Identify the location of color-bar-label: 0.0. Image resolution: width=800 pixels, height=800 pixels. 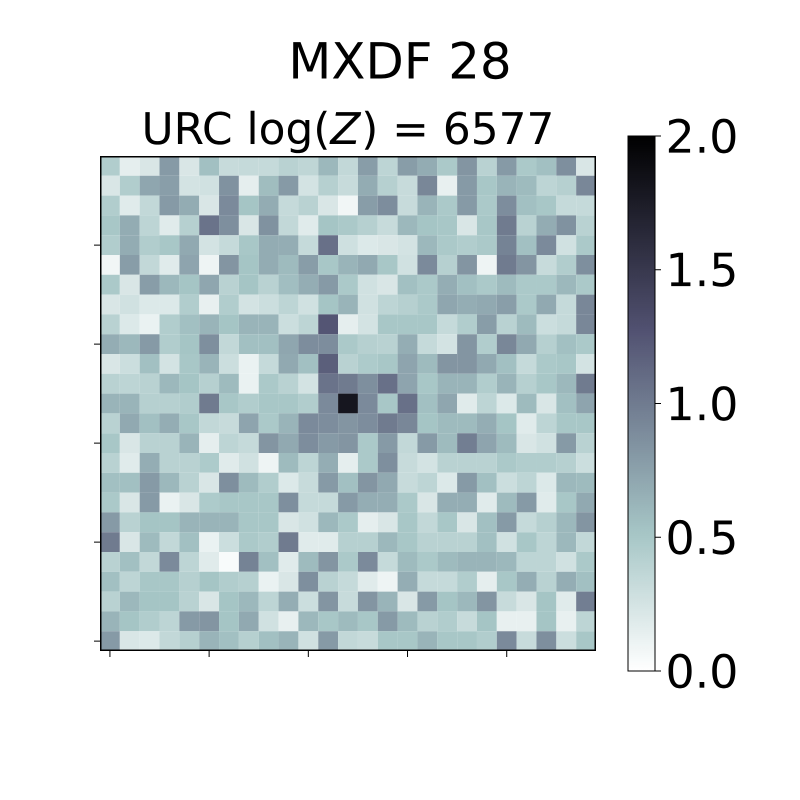
(702, 671).